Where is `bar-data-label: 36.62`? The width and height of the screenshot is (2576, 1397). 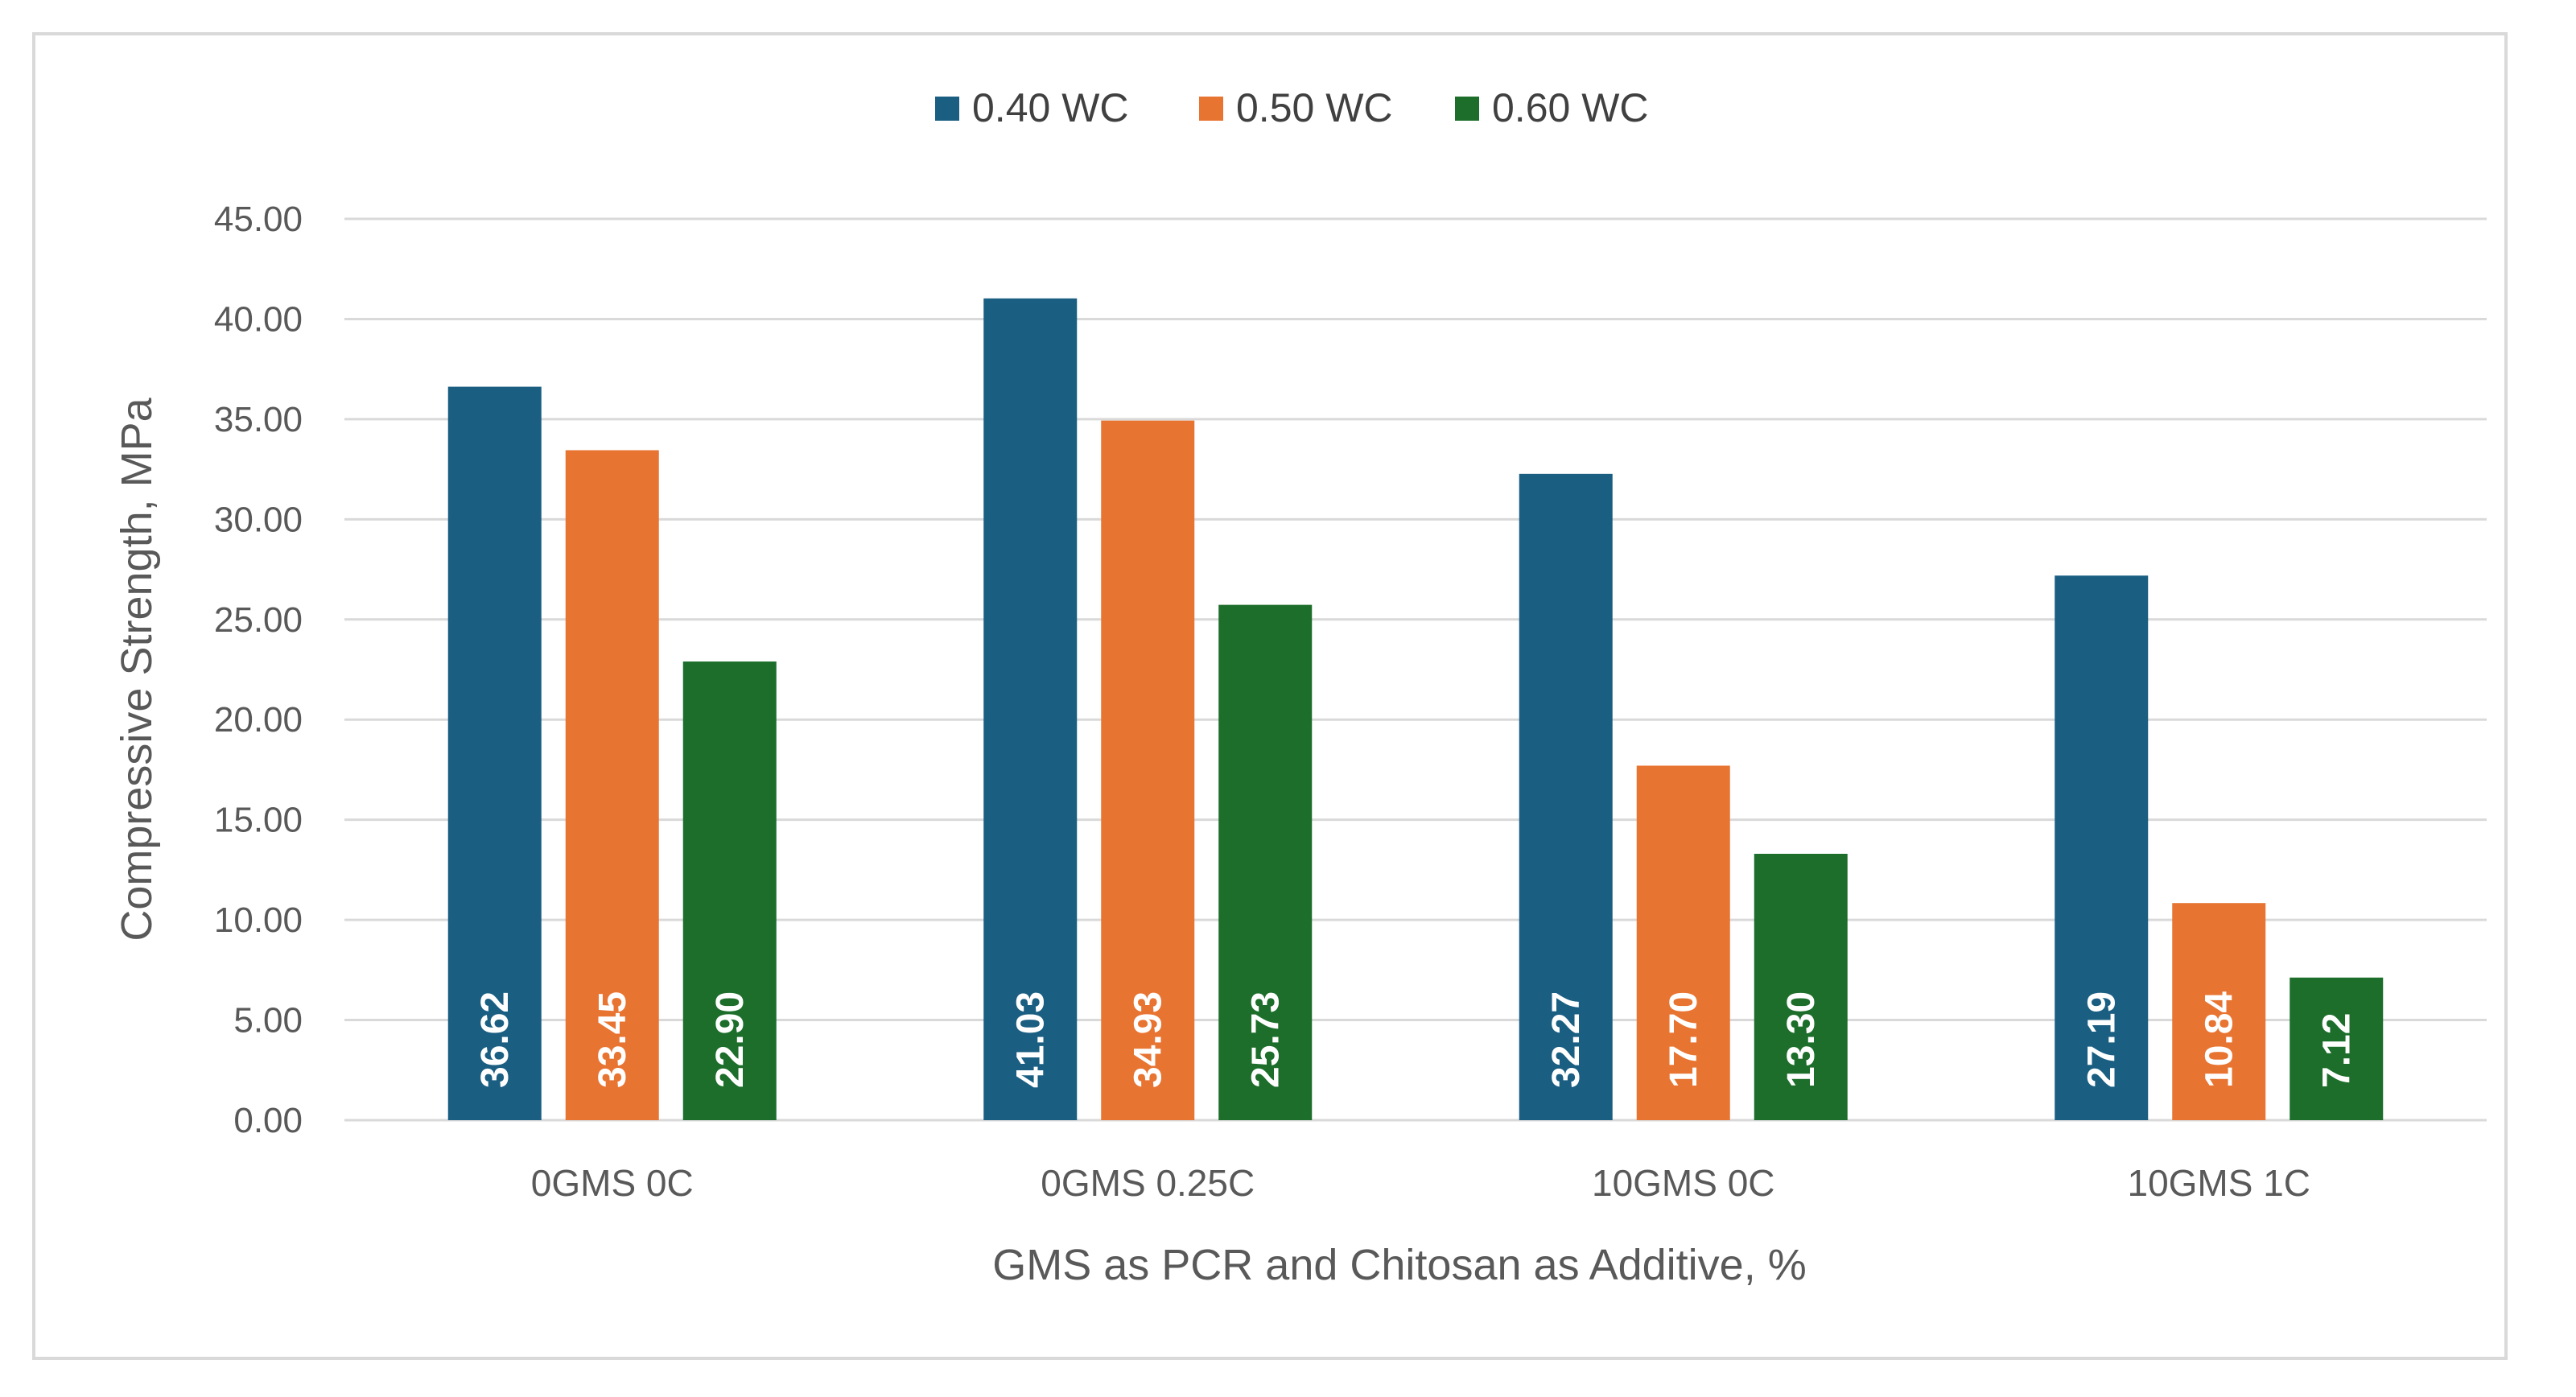 bar-data-label: 36.62 is located at coordinates (495, 1039).